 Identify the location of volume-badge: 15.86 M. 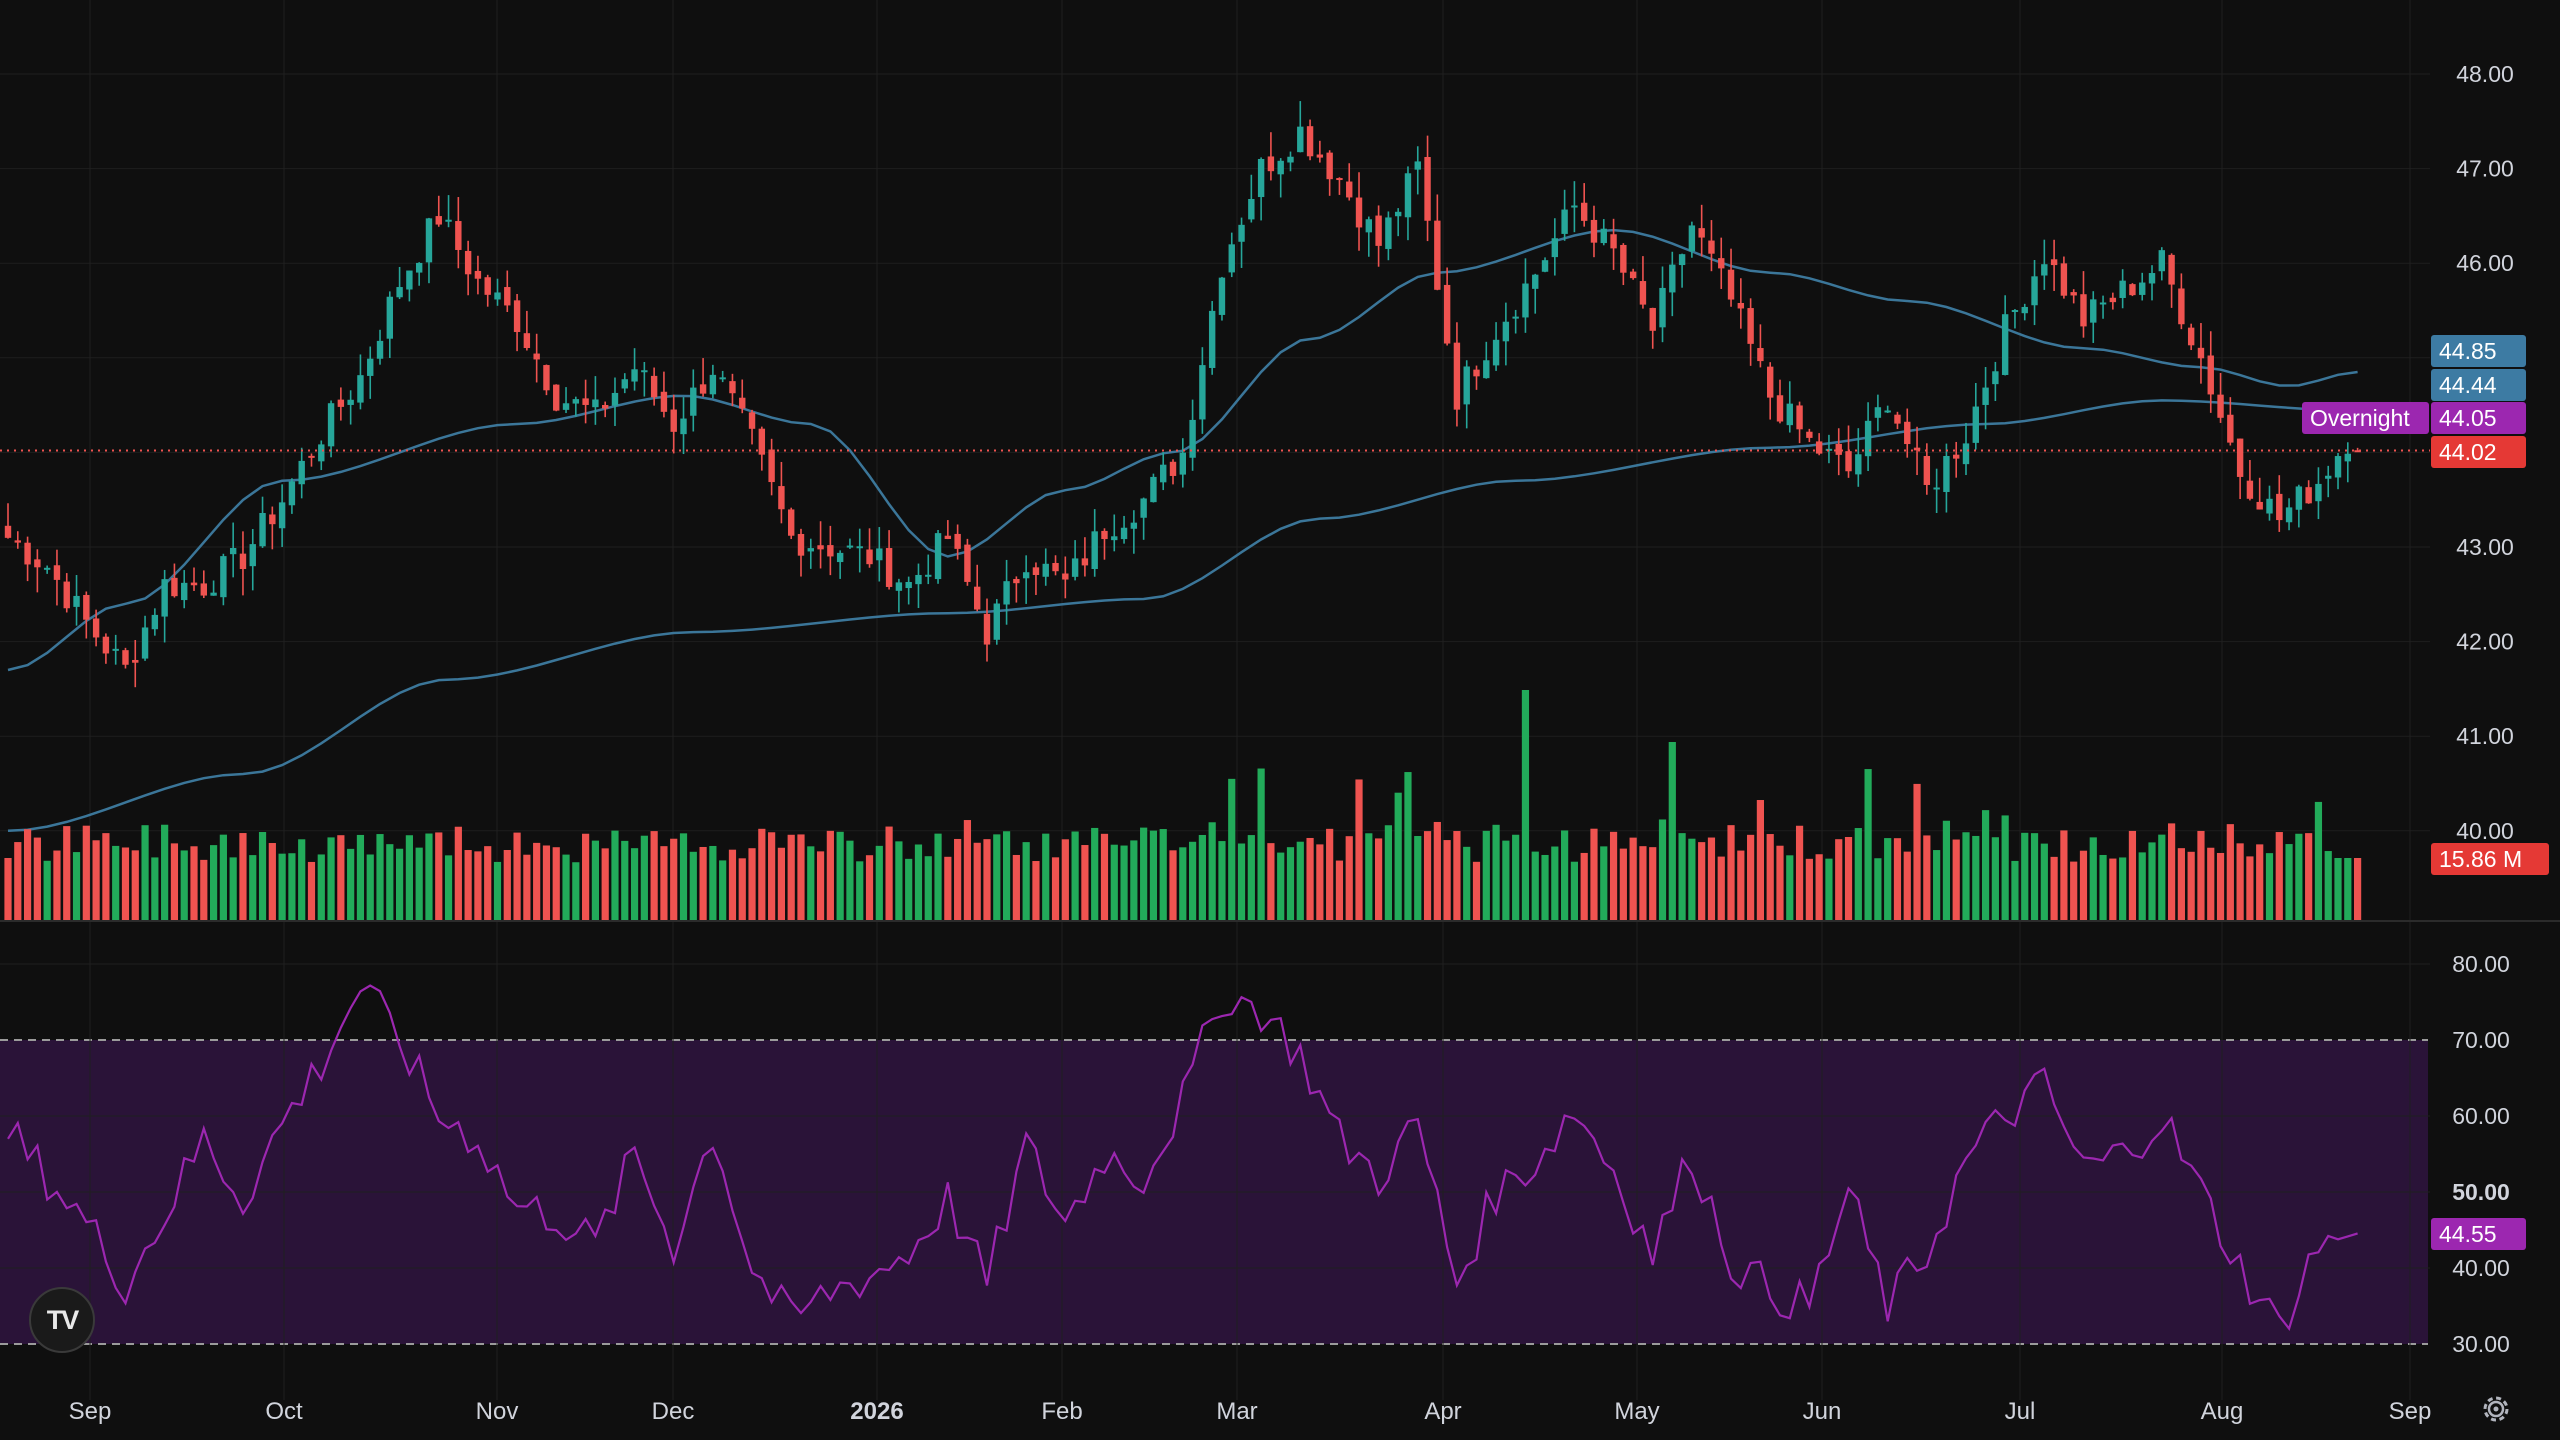
(2490, 859).